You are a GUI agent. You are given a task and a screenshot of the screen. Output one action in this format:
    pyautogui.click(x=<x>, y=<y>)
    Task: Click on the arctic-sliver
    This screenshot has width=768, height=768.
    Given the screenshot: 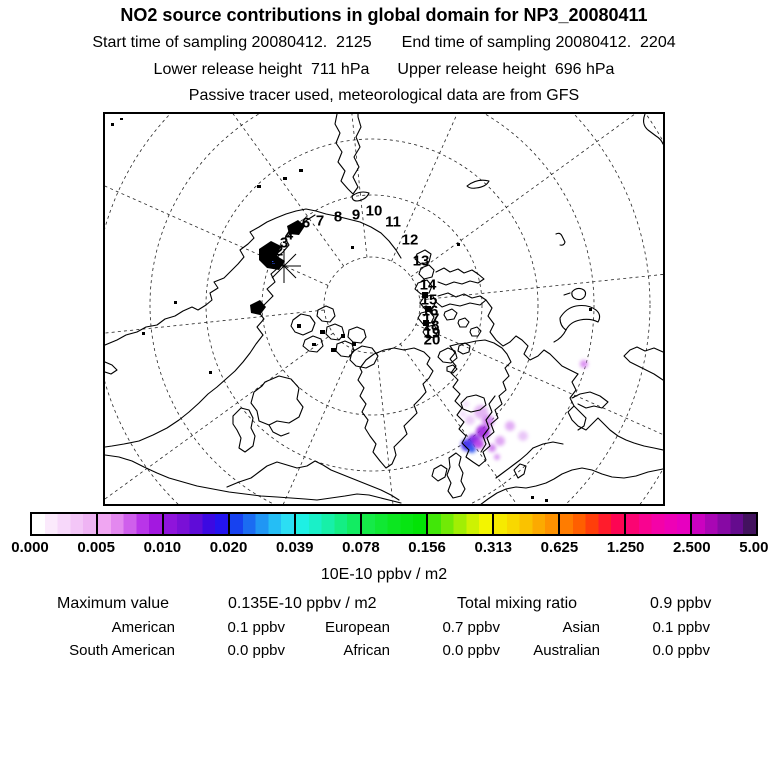 What is the action you would take?
    pyautogui.click(x=478, y=184)
    